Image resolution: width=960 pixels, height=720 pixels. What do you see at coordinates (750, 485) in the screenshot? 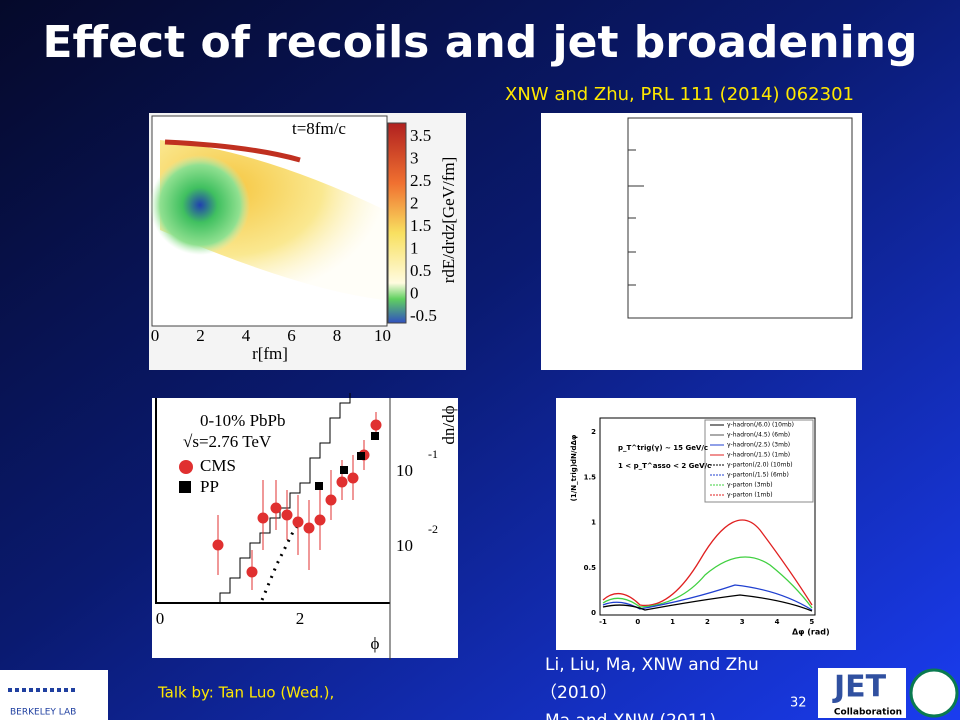
I see `legend-entry: γ-parton (3mb)` at bounding box center [750, 485].